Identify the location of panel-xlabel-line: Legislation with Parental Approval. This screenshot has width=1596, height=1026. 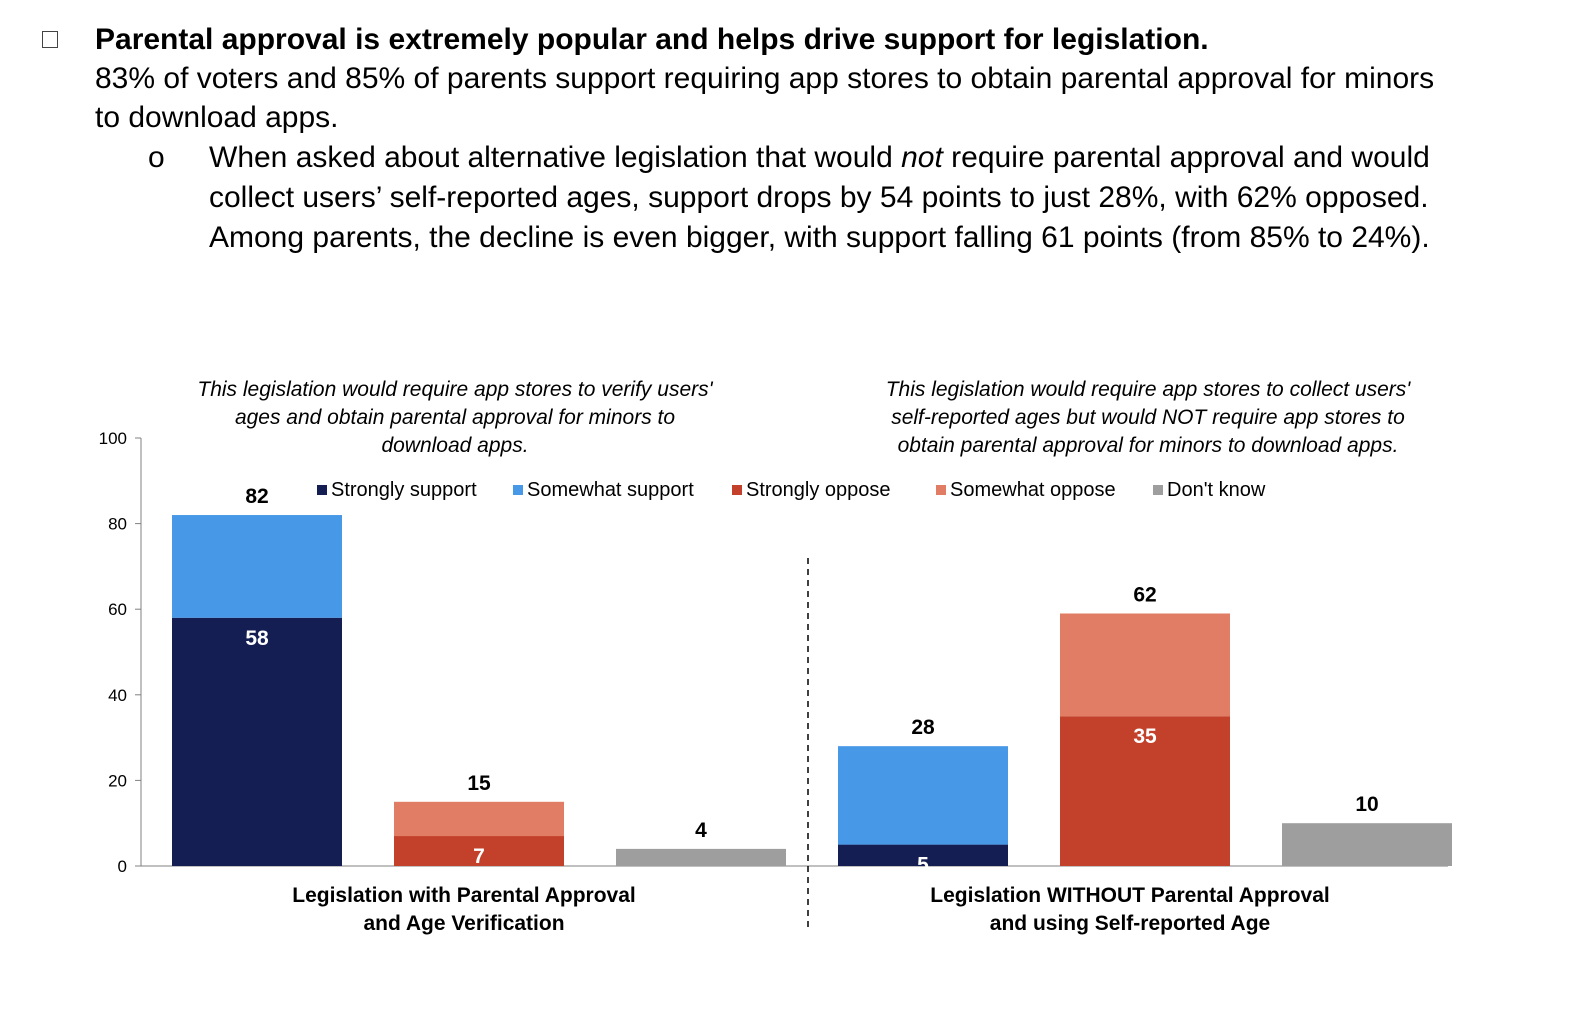
(463, 895).